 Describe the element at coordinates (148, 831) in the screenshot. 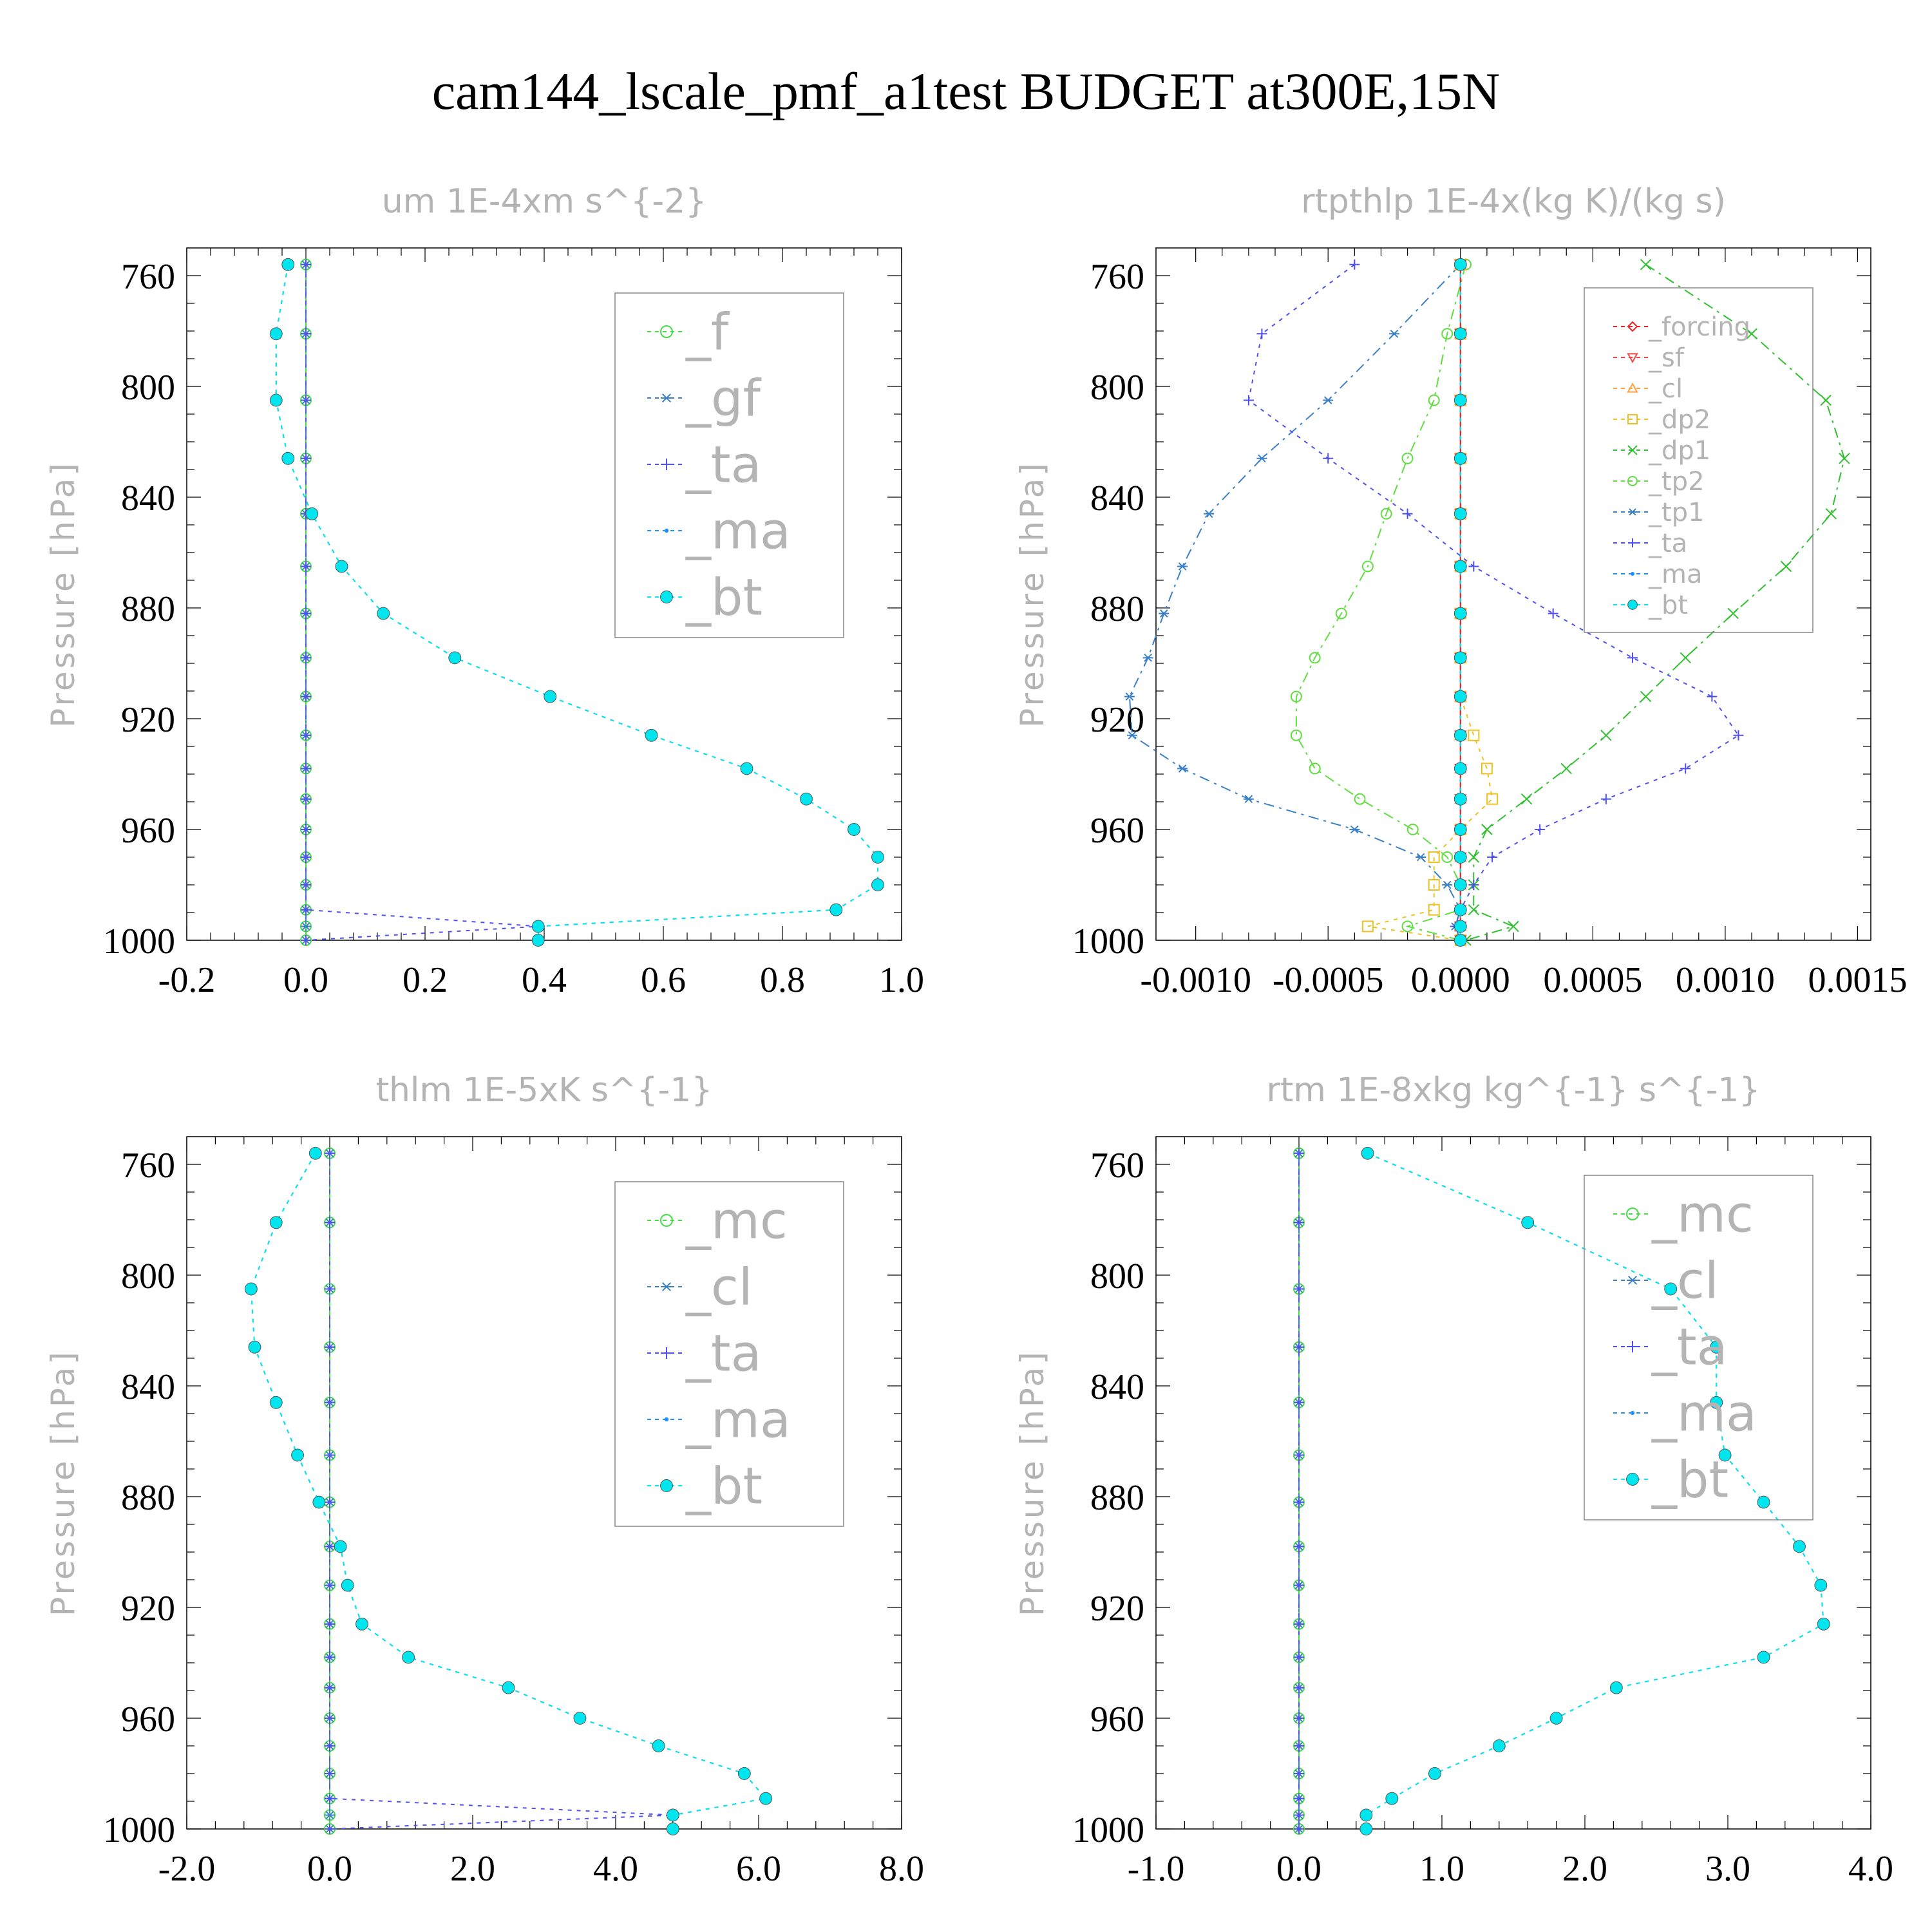

I see `y-tick-label: 960` at that location.